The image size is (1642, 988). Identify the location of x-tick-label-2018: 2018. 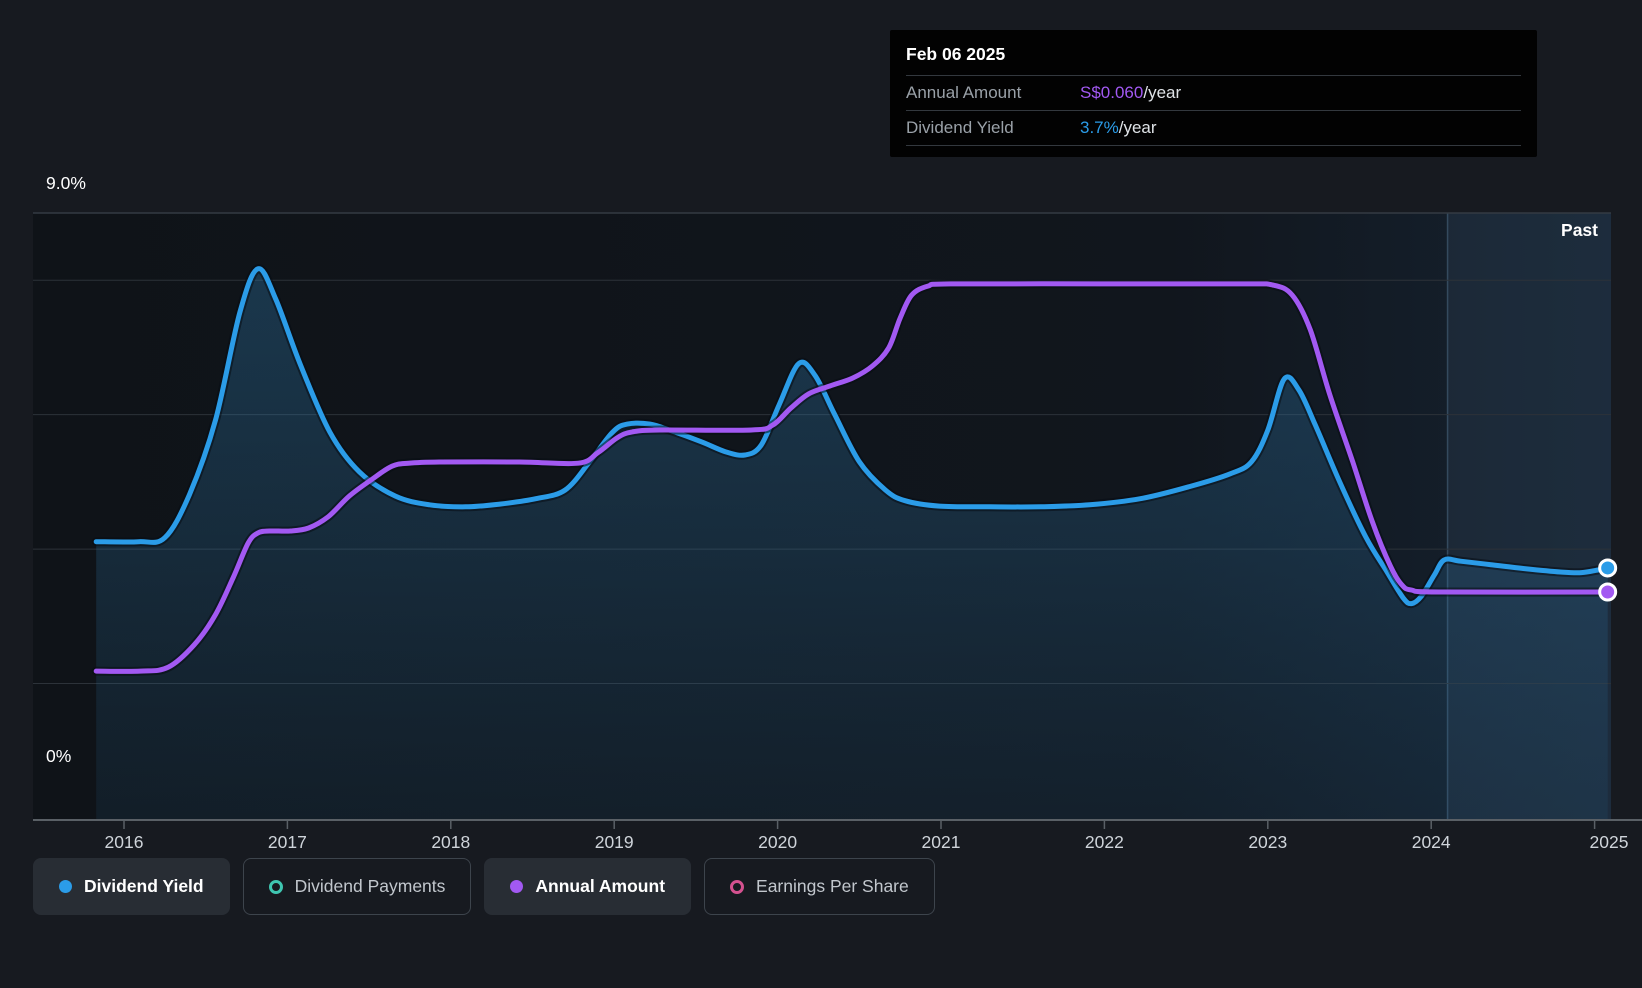
(451, 842).